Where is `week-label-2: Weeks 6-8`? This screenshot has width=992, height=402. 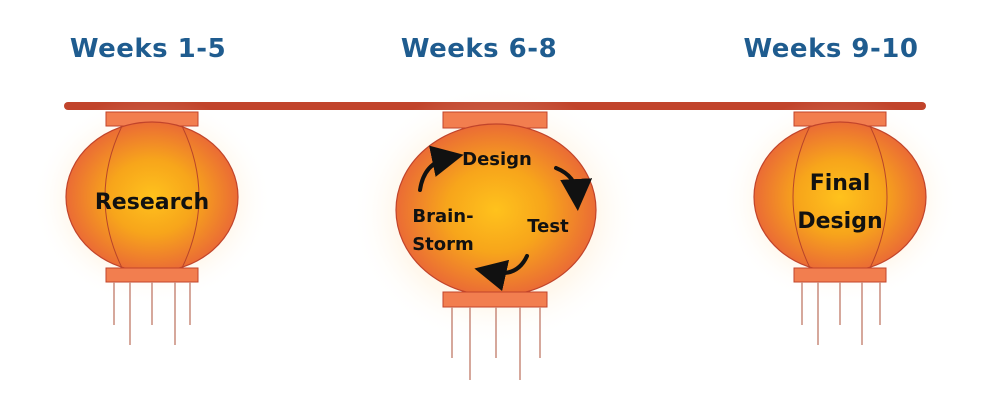
week-label-2: Weeks 6-8 is located at coordinates (479, 49).